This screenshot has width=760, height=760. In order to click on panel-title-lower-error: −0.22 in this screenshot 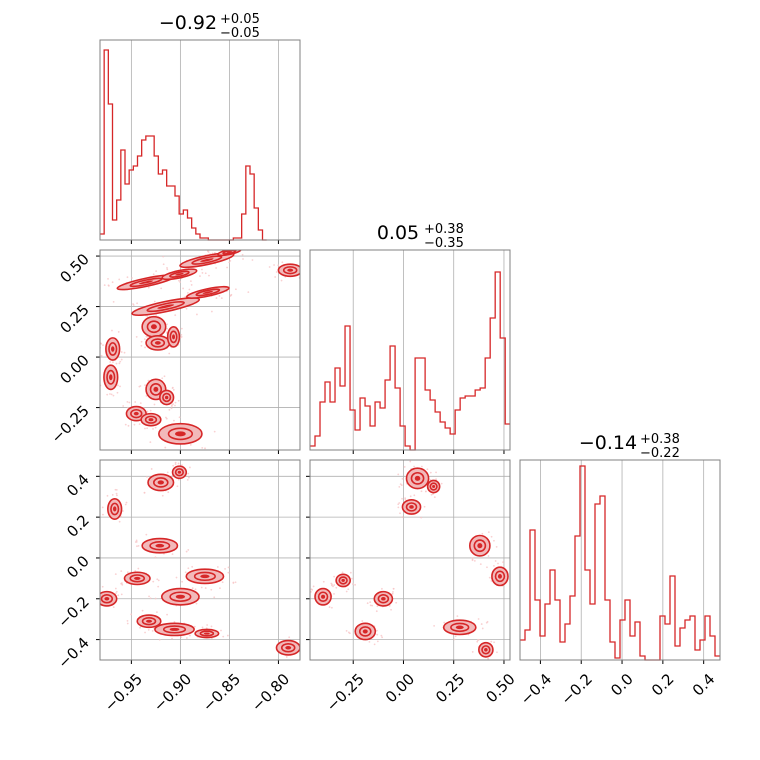, I will do `click(660, 453)`.